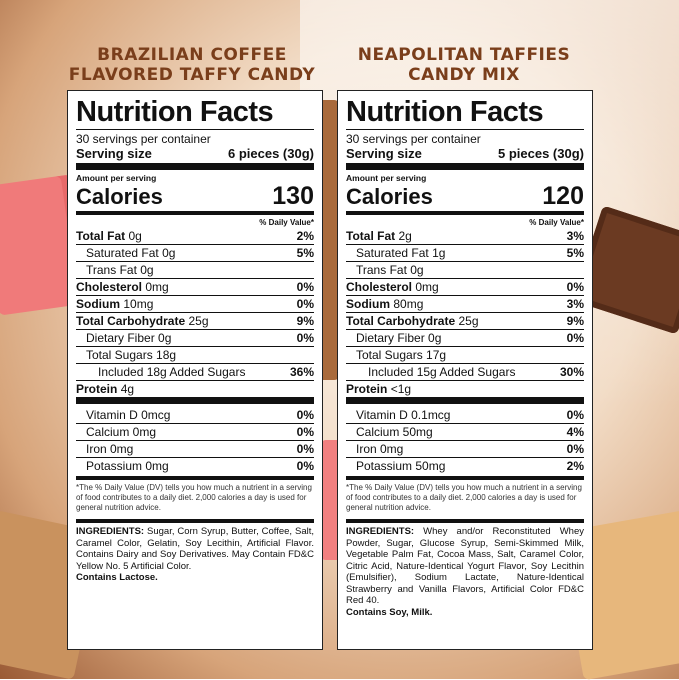 This screenshot has height=680, width=679. What do you see at coordinates (195, 252) in the screenshot?
I see `nutrient-row: Saturated Fat 0g 5%` at bounding box center [195, 252].